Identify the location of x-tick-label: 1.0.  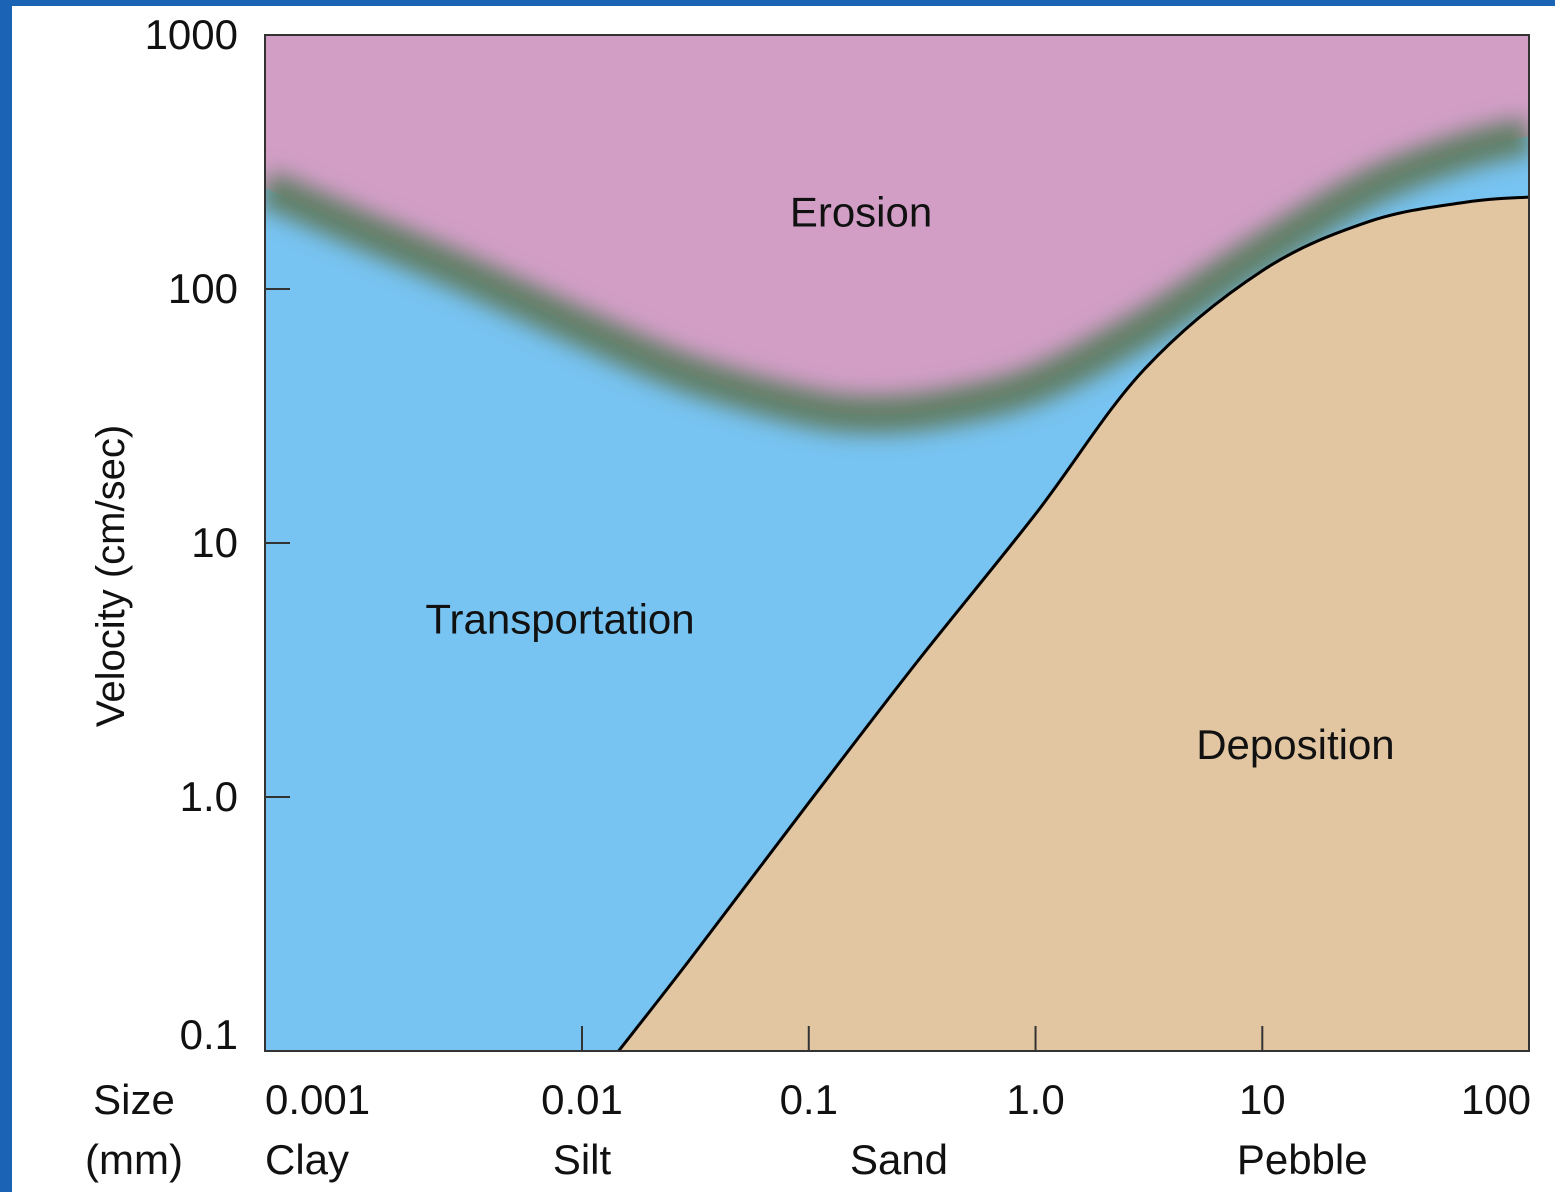
(1035, 1099).